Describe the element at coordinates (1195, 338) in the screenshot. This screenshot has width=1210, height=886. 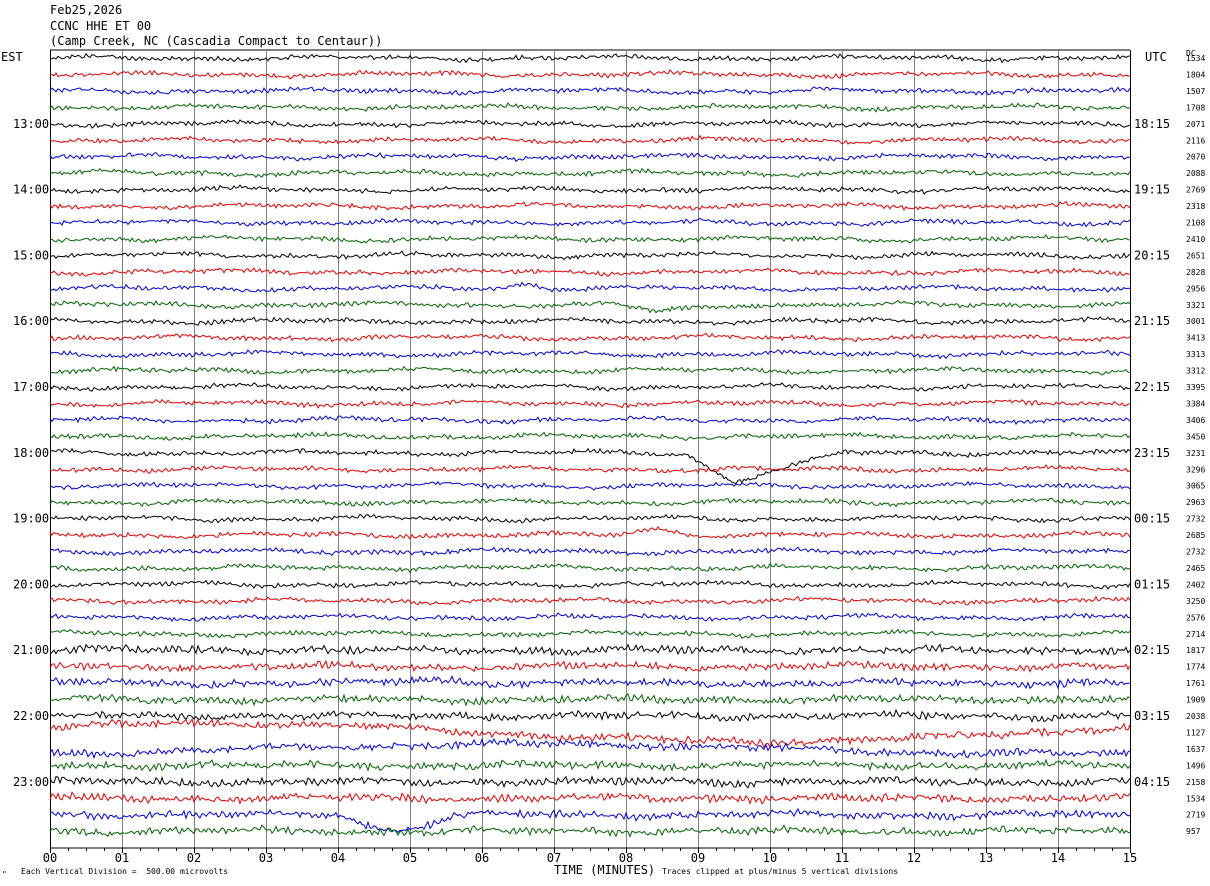
I see `dc-offset-row-17: 3413` at that location.